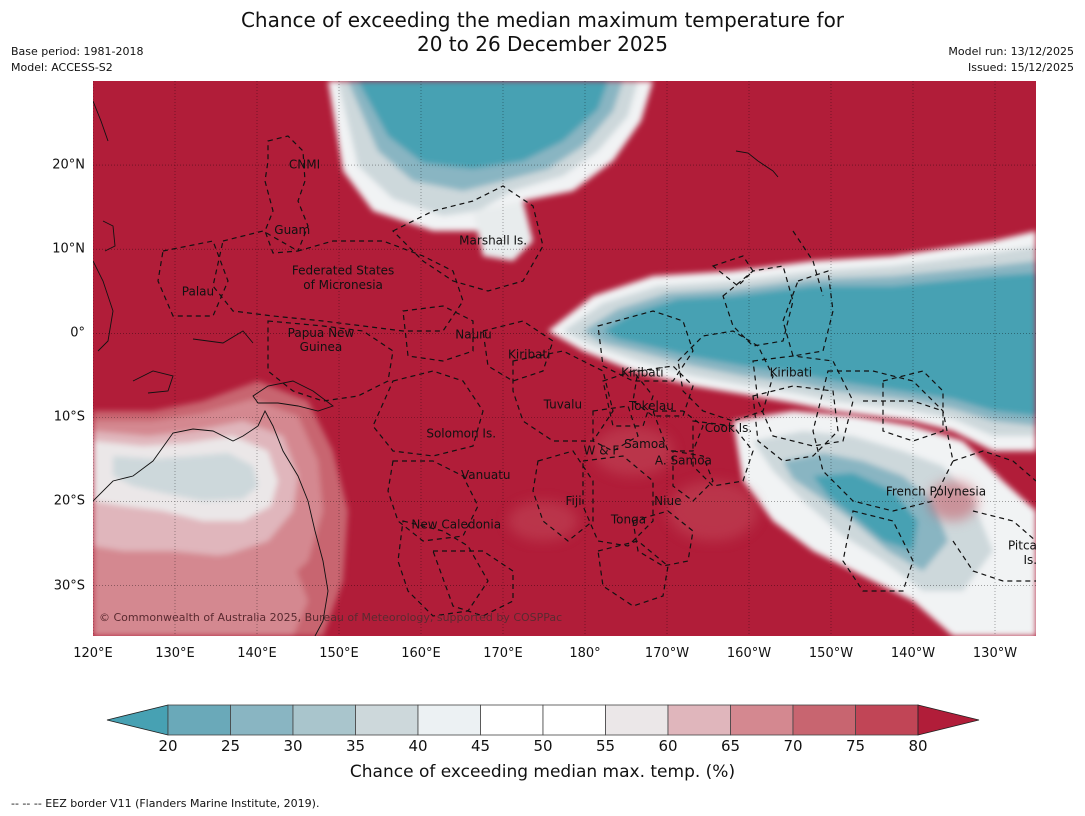 The width and height of the screenshot is (1085, 816). What do you see at coordinates (563, 404) in the screenshot?
I see `region-label: Tuvalu` at bounding box center [563, 404].